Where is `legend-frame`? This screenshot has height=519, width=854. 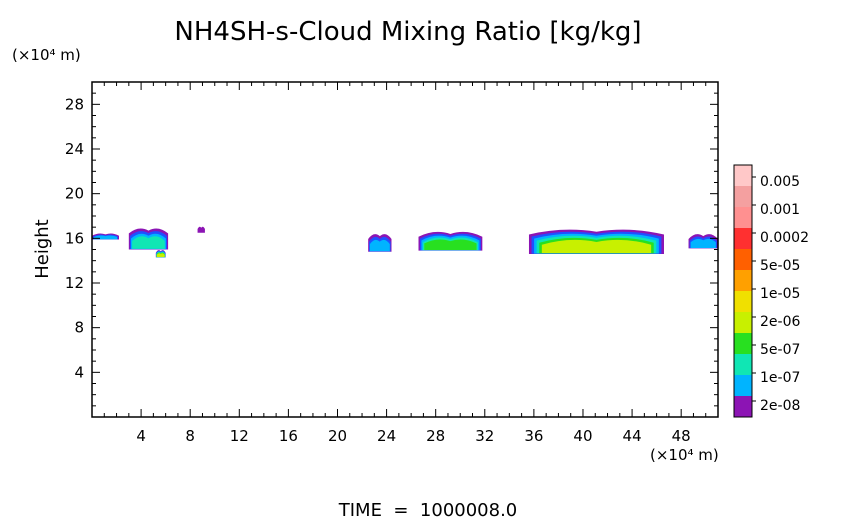 legend-frame is located at coordinates (743, 291).